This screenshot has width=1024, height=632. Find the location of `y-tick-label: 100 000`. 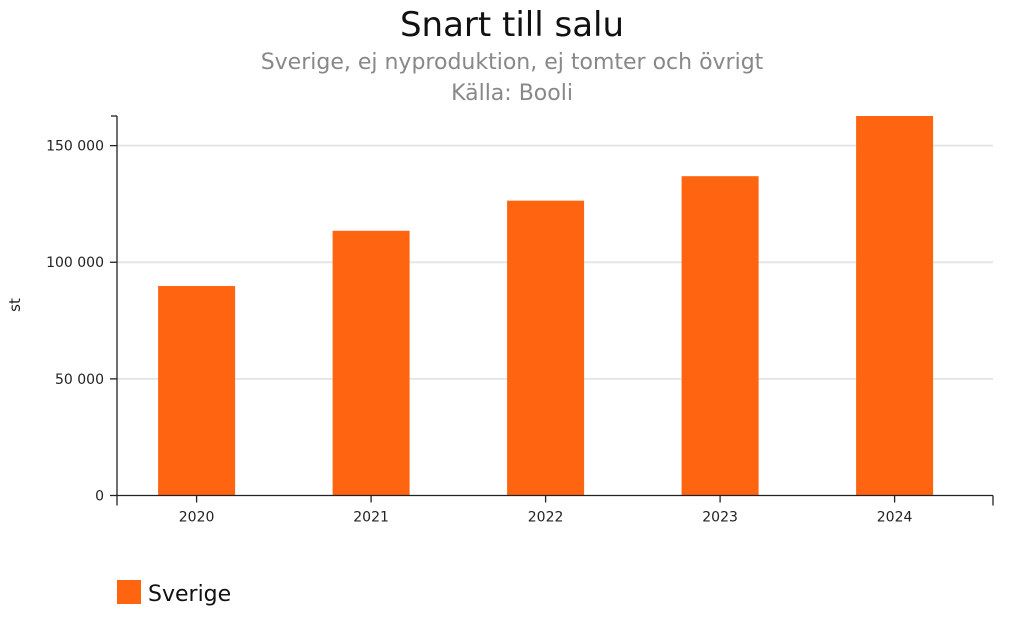

y-tick-label: 100 000 is located at coordinates (75, 263).